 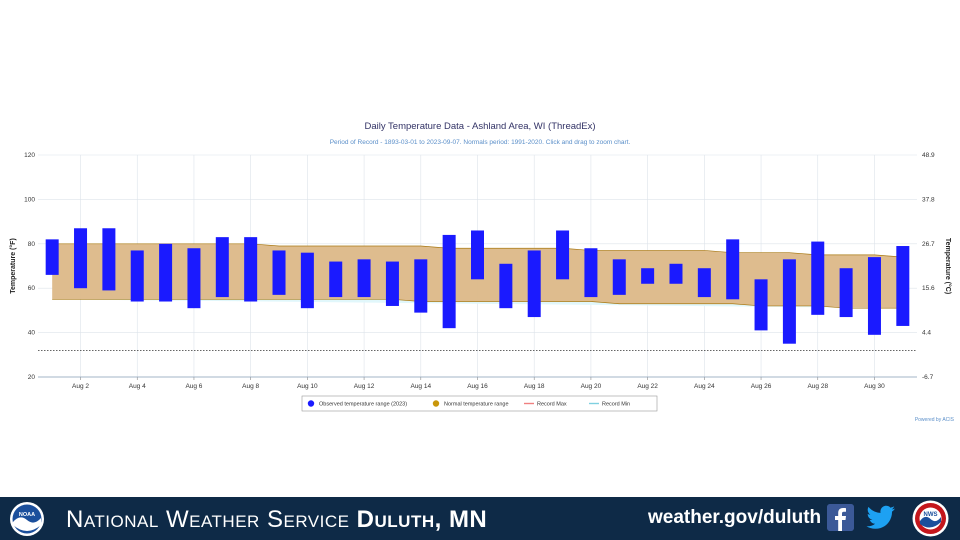 I want to click on x-tick-label: Aug 8, so click(x=250, y=386).